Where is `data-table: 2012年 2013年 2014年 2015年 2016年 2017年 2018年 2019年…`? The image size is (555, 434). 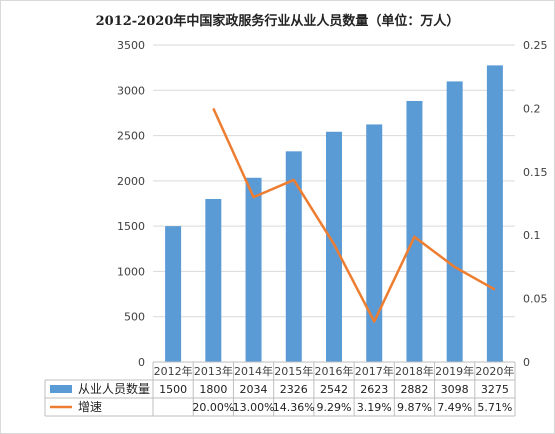 data-table: 2012年 2013年 2014年 2015年 2016年 2017年 2018年 2019年… is located at coordinates (280, 389).